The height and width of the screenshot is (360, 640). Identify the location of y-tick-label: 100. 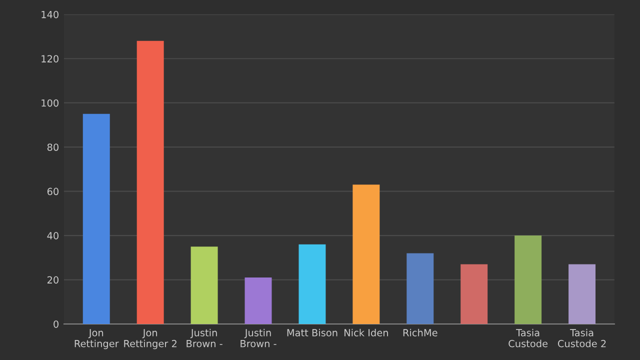
(50, 103).